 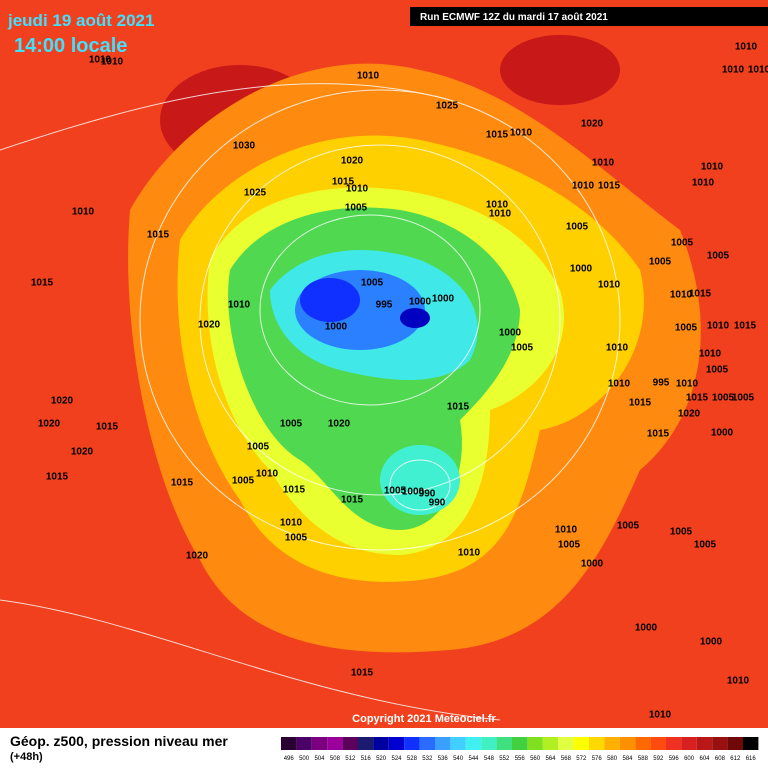 I want to click on footer-title: Géop. z500, pression niveau mer, so click(x=119, y=741).